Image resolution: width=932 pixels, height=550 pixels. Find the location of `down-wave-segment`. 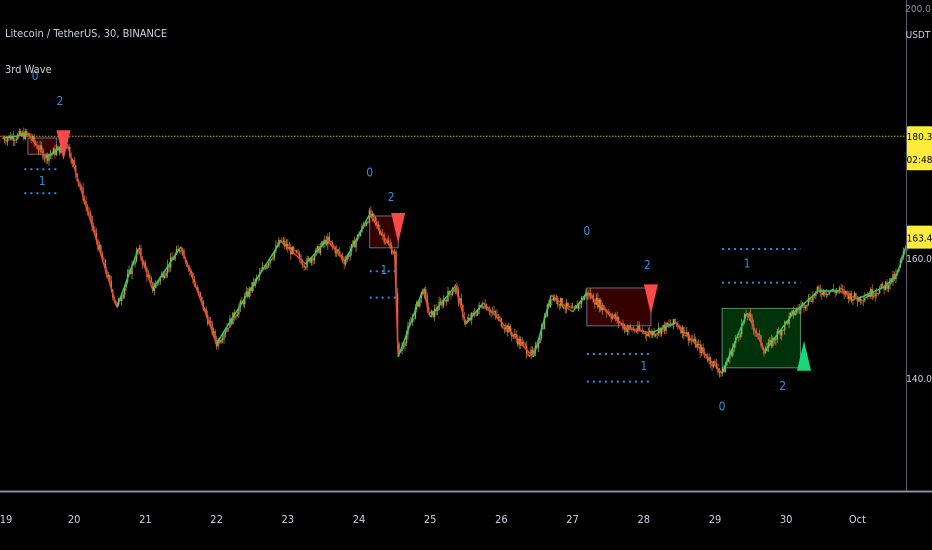

down-wave-segment is located at coordinates (293, 252).